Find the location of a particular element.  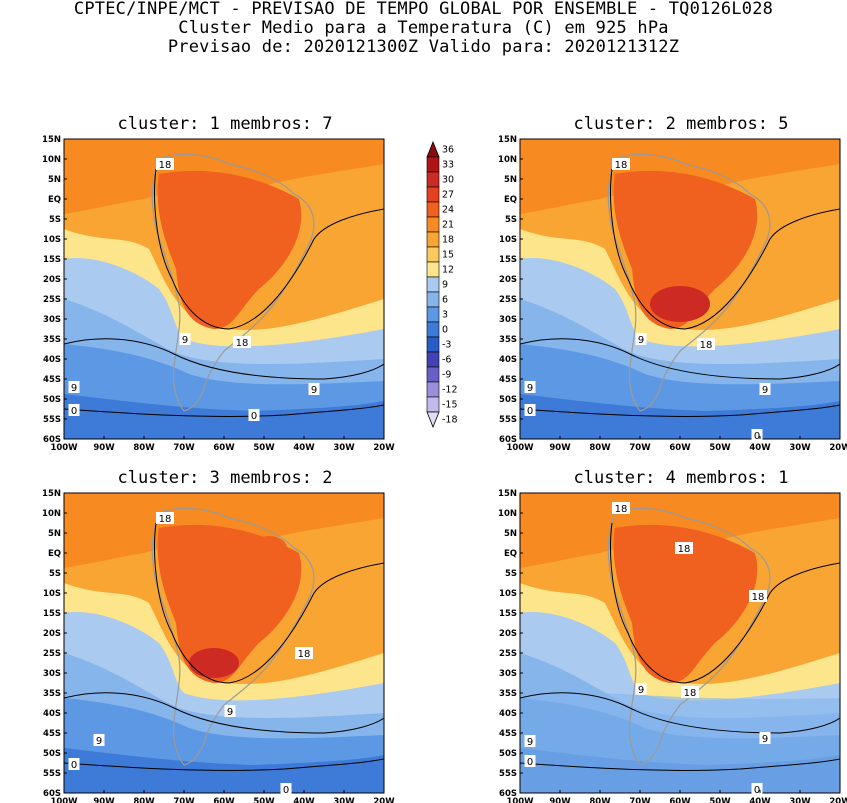

colorbar-bottom-arrow is located at coordinates (433, 420).